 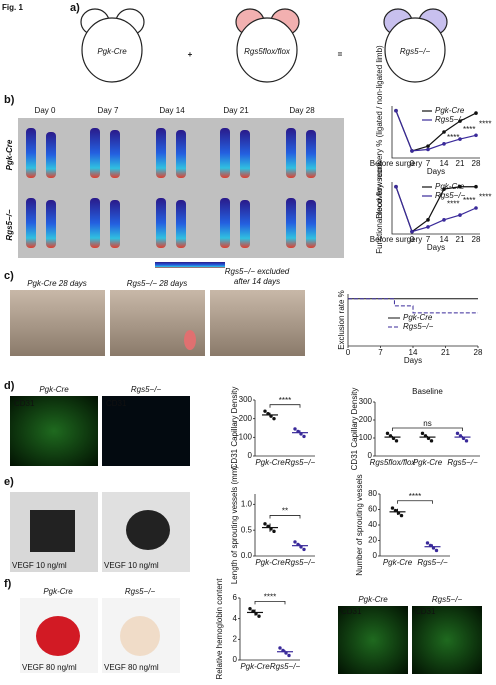 What do you see at coordinates (219, 629) in the screenshot?
I see `y-axis-label: Relative hemoglobin content` at bounding box center [219, 629].